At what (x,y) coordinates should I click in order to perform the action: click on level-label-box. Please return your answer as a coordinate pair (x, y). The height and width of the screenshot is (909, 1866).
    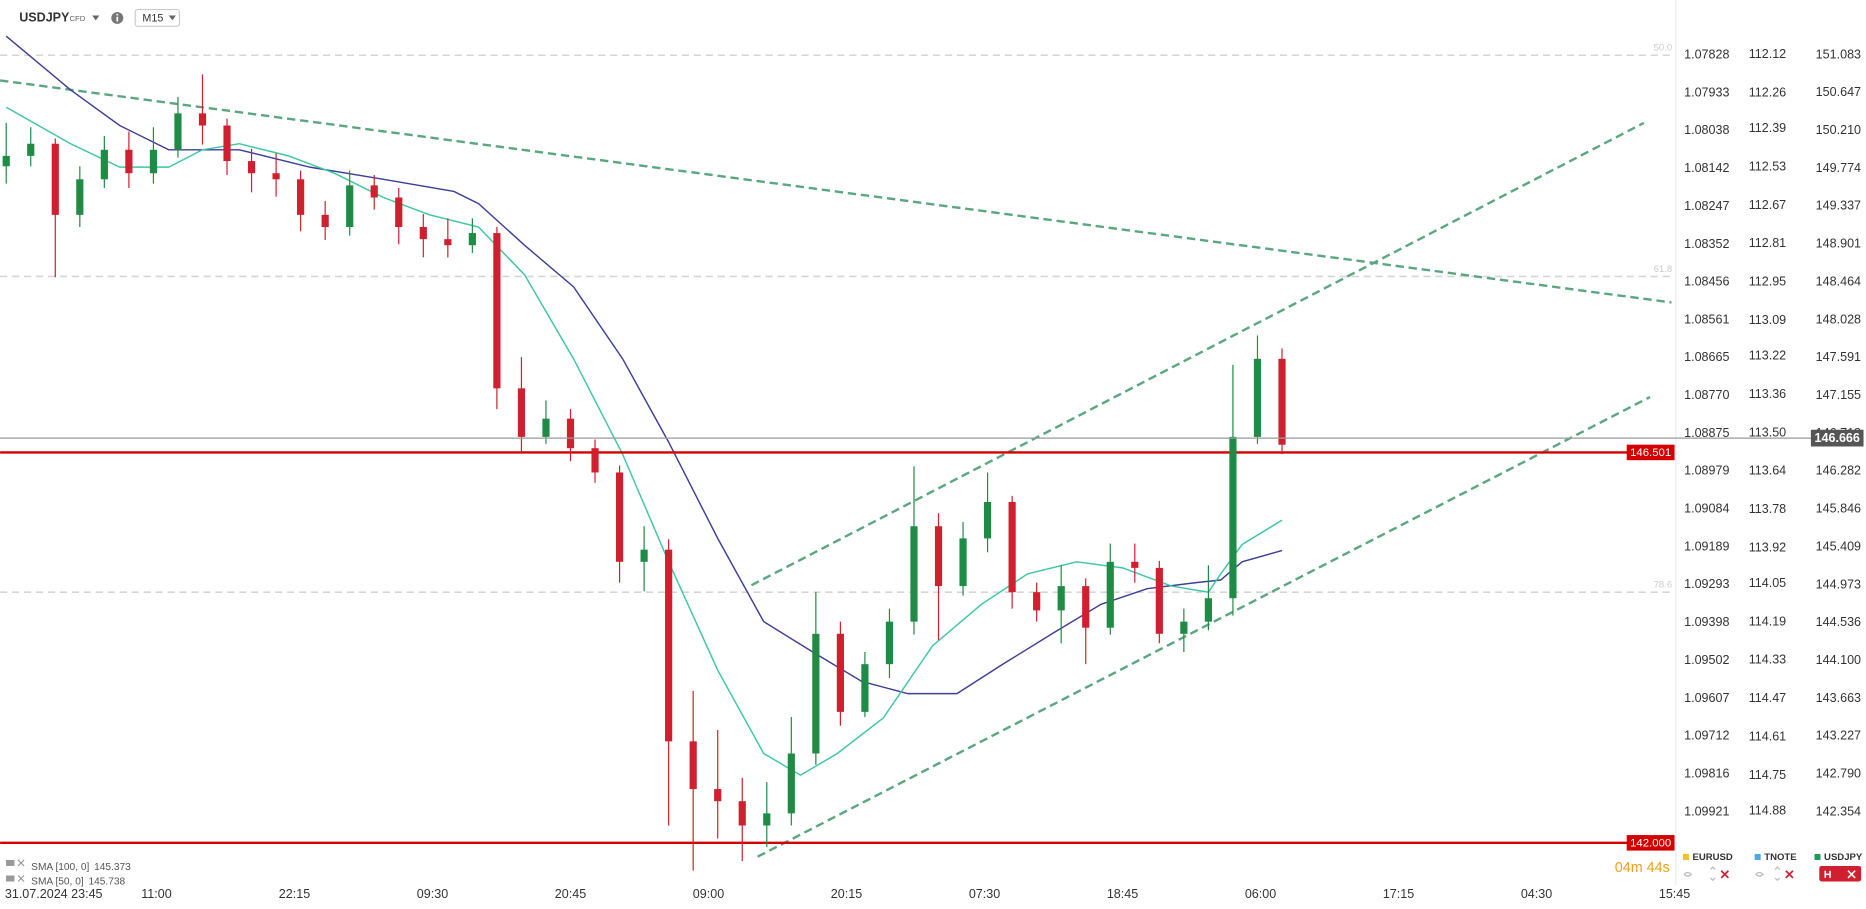
    Looking at the image, I should click on (1650, 843).